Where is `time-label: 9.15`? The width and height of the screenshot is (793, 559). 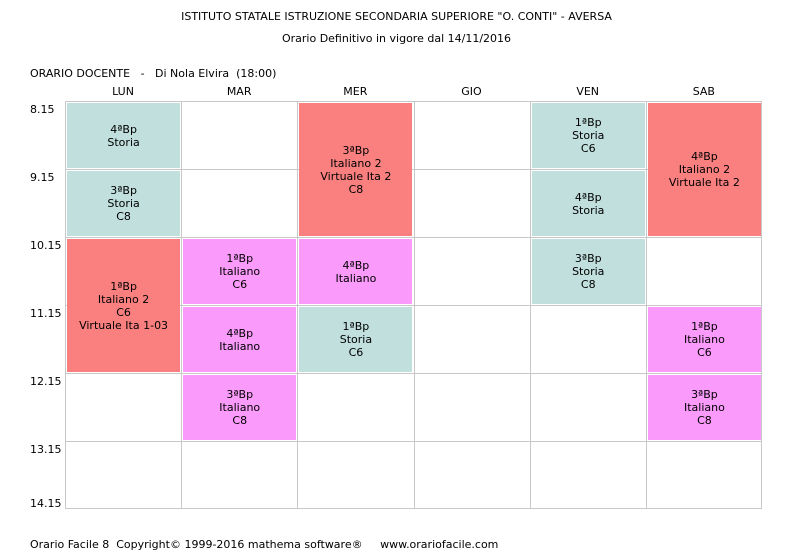 time-label: 9.15 is located at coordinates (42, 177).